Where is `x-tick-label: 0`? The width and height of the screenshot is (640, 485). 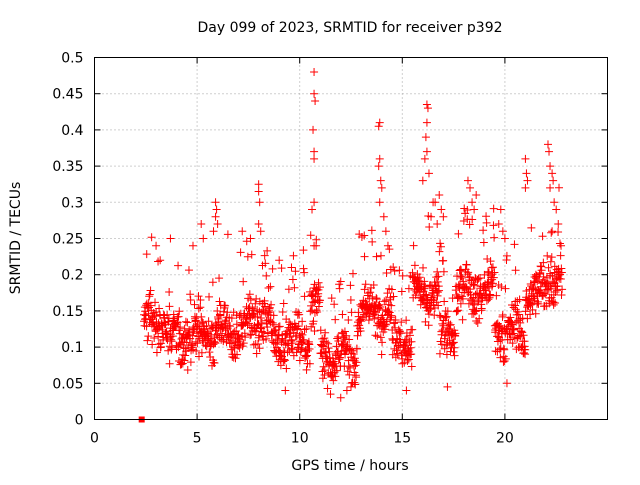
x-tick-label: 0 is located at coordinates (94, 439).